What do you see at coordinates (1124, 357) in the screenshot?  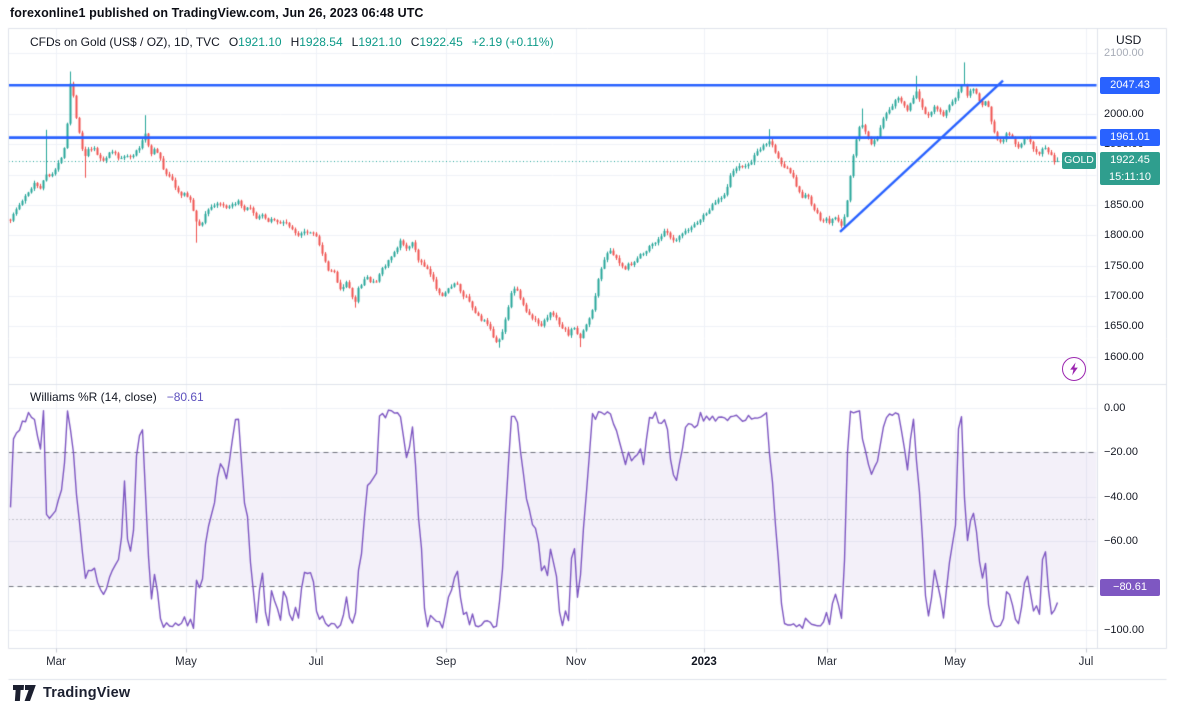 I see `price-tick: 1600.00` at bounding box center [1124, 357].